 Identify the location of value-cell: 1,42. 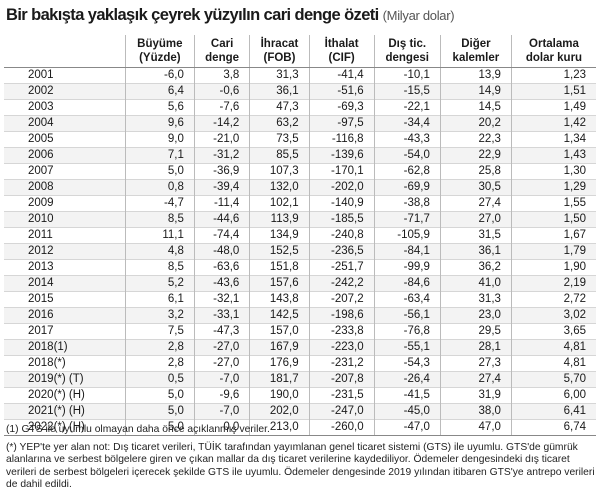
(553, 123).